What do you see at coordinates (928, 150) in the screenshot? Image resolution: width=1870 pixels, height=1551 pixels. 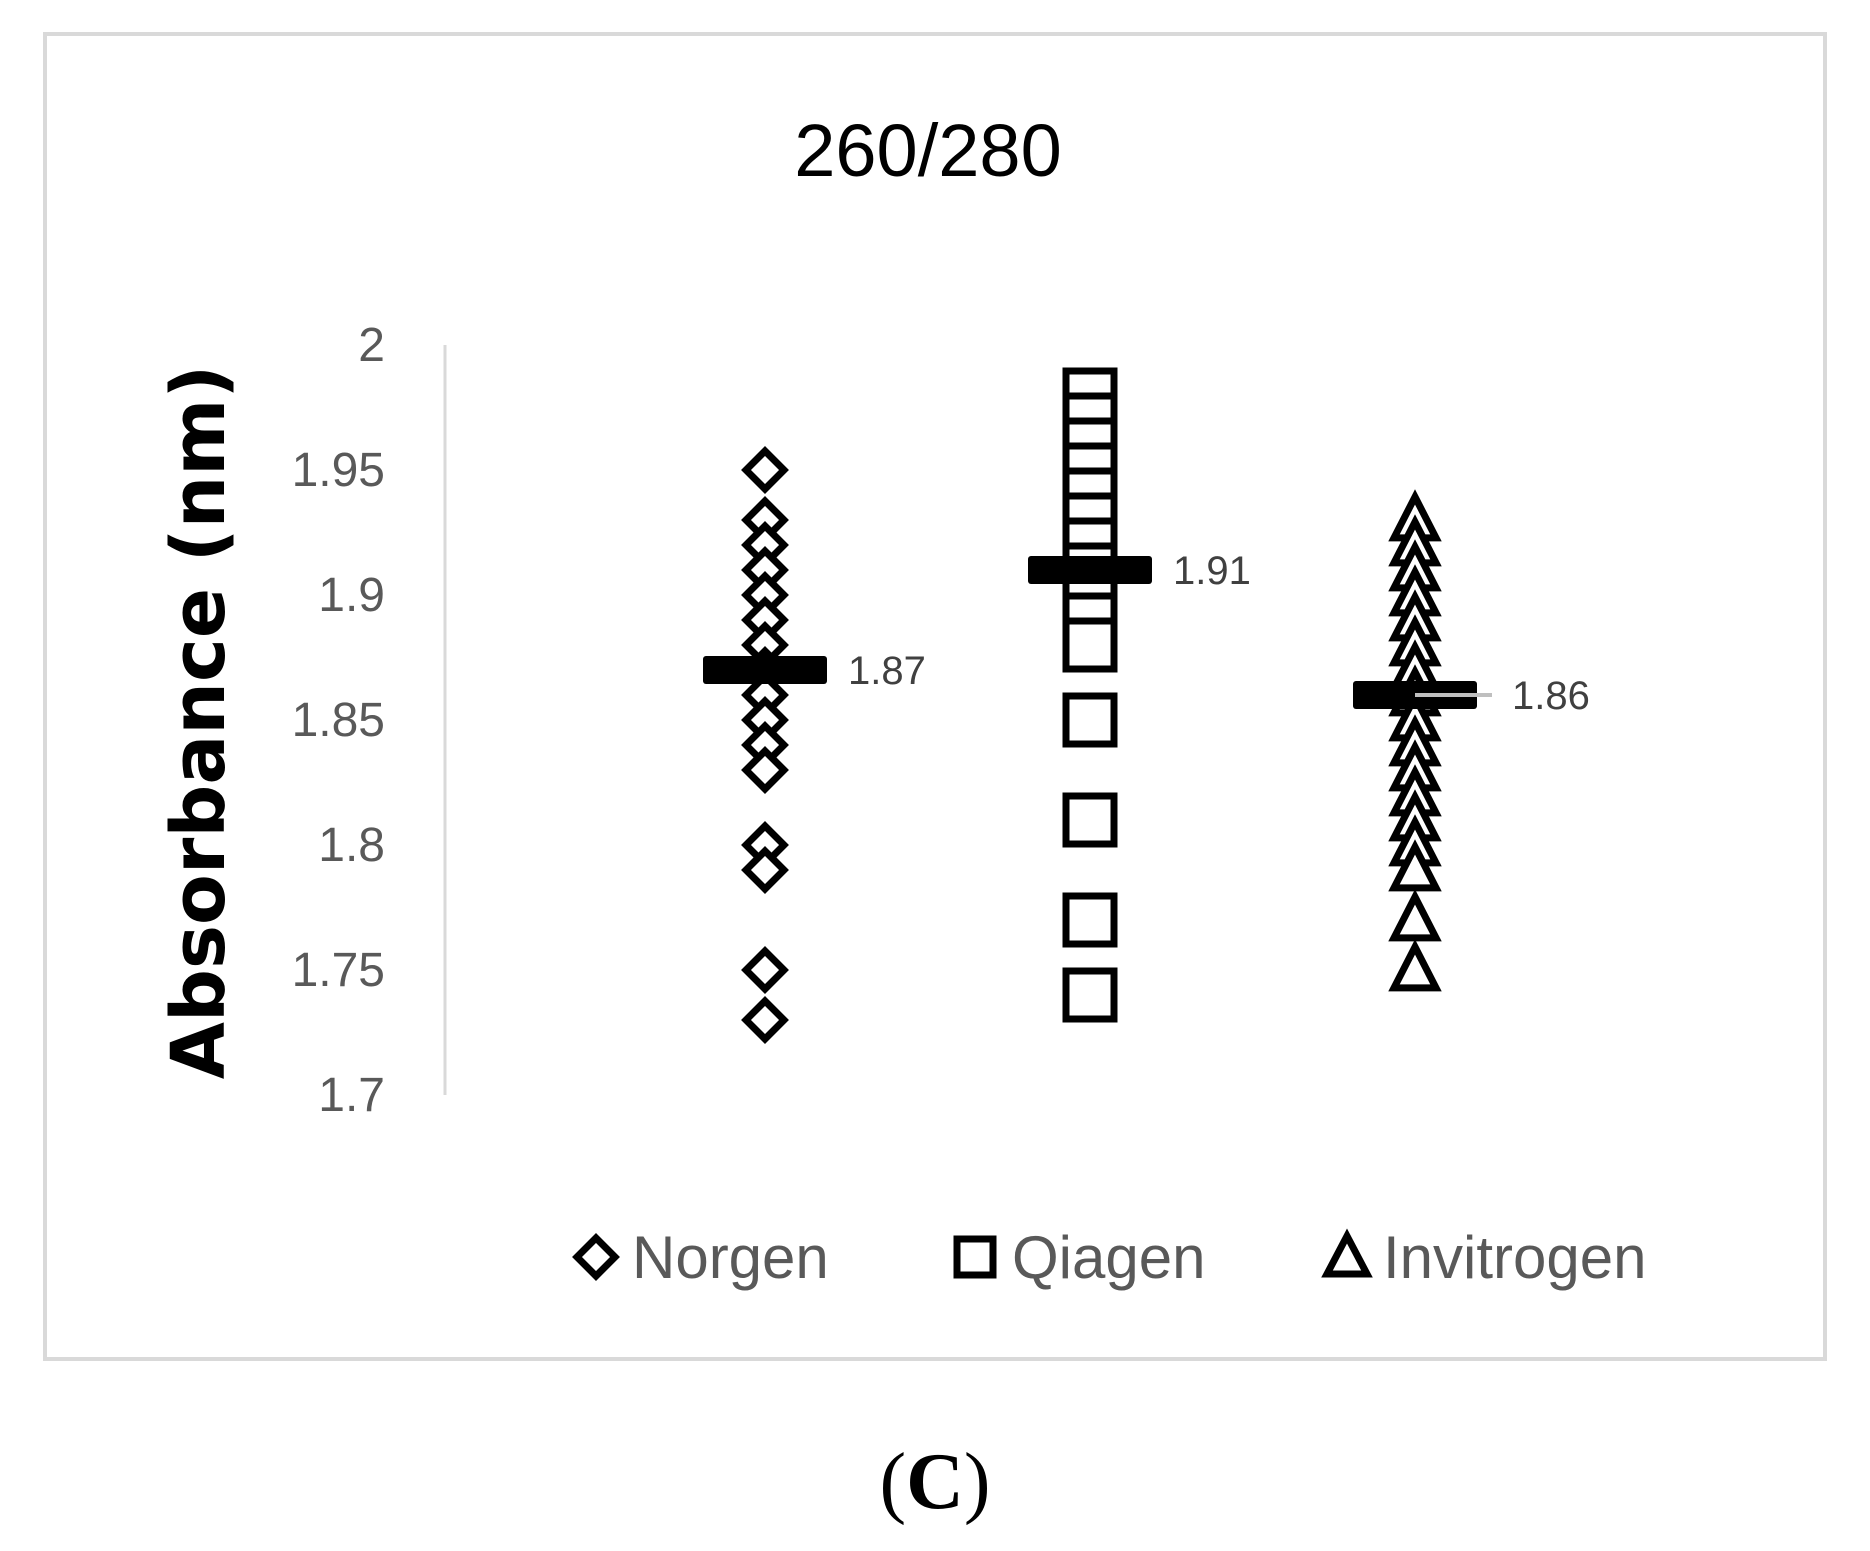 I see `chart-title: 260/280` at bounding box center [928, 150].